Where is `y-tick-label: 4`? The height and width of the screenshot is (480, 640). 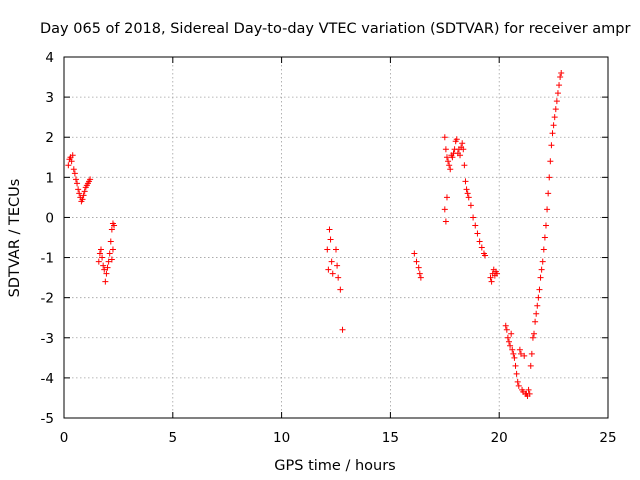 y-tick-label: 4 is located at coordinates (49, 58).